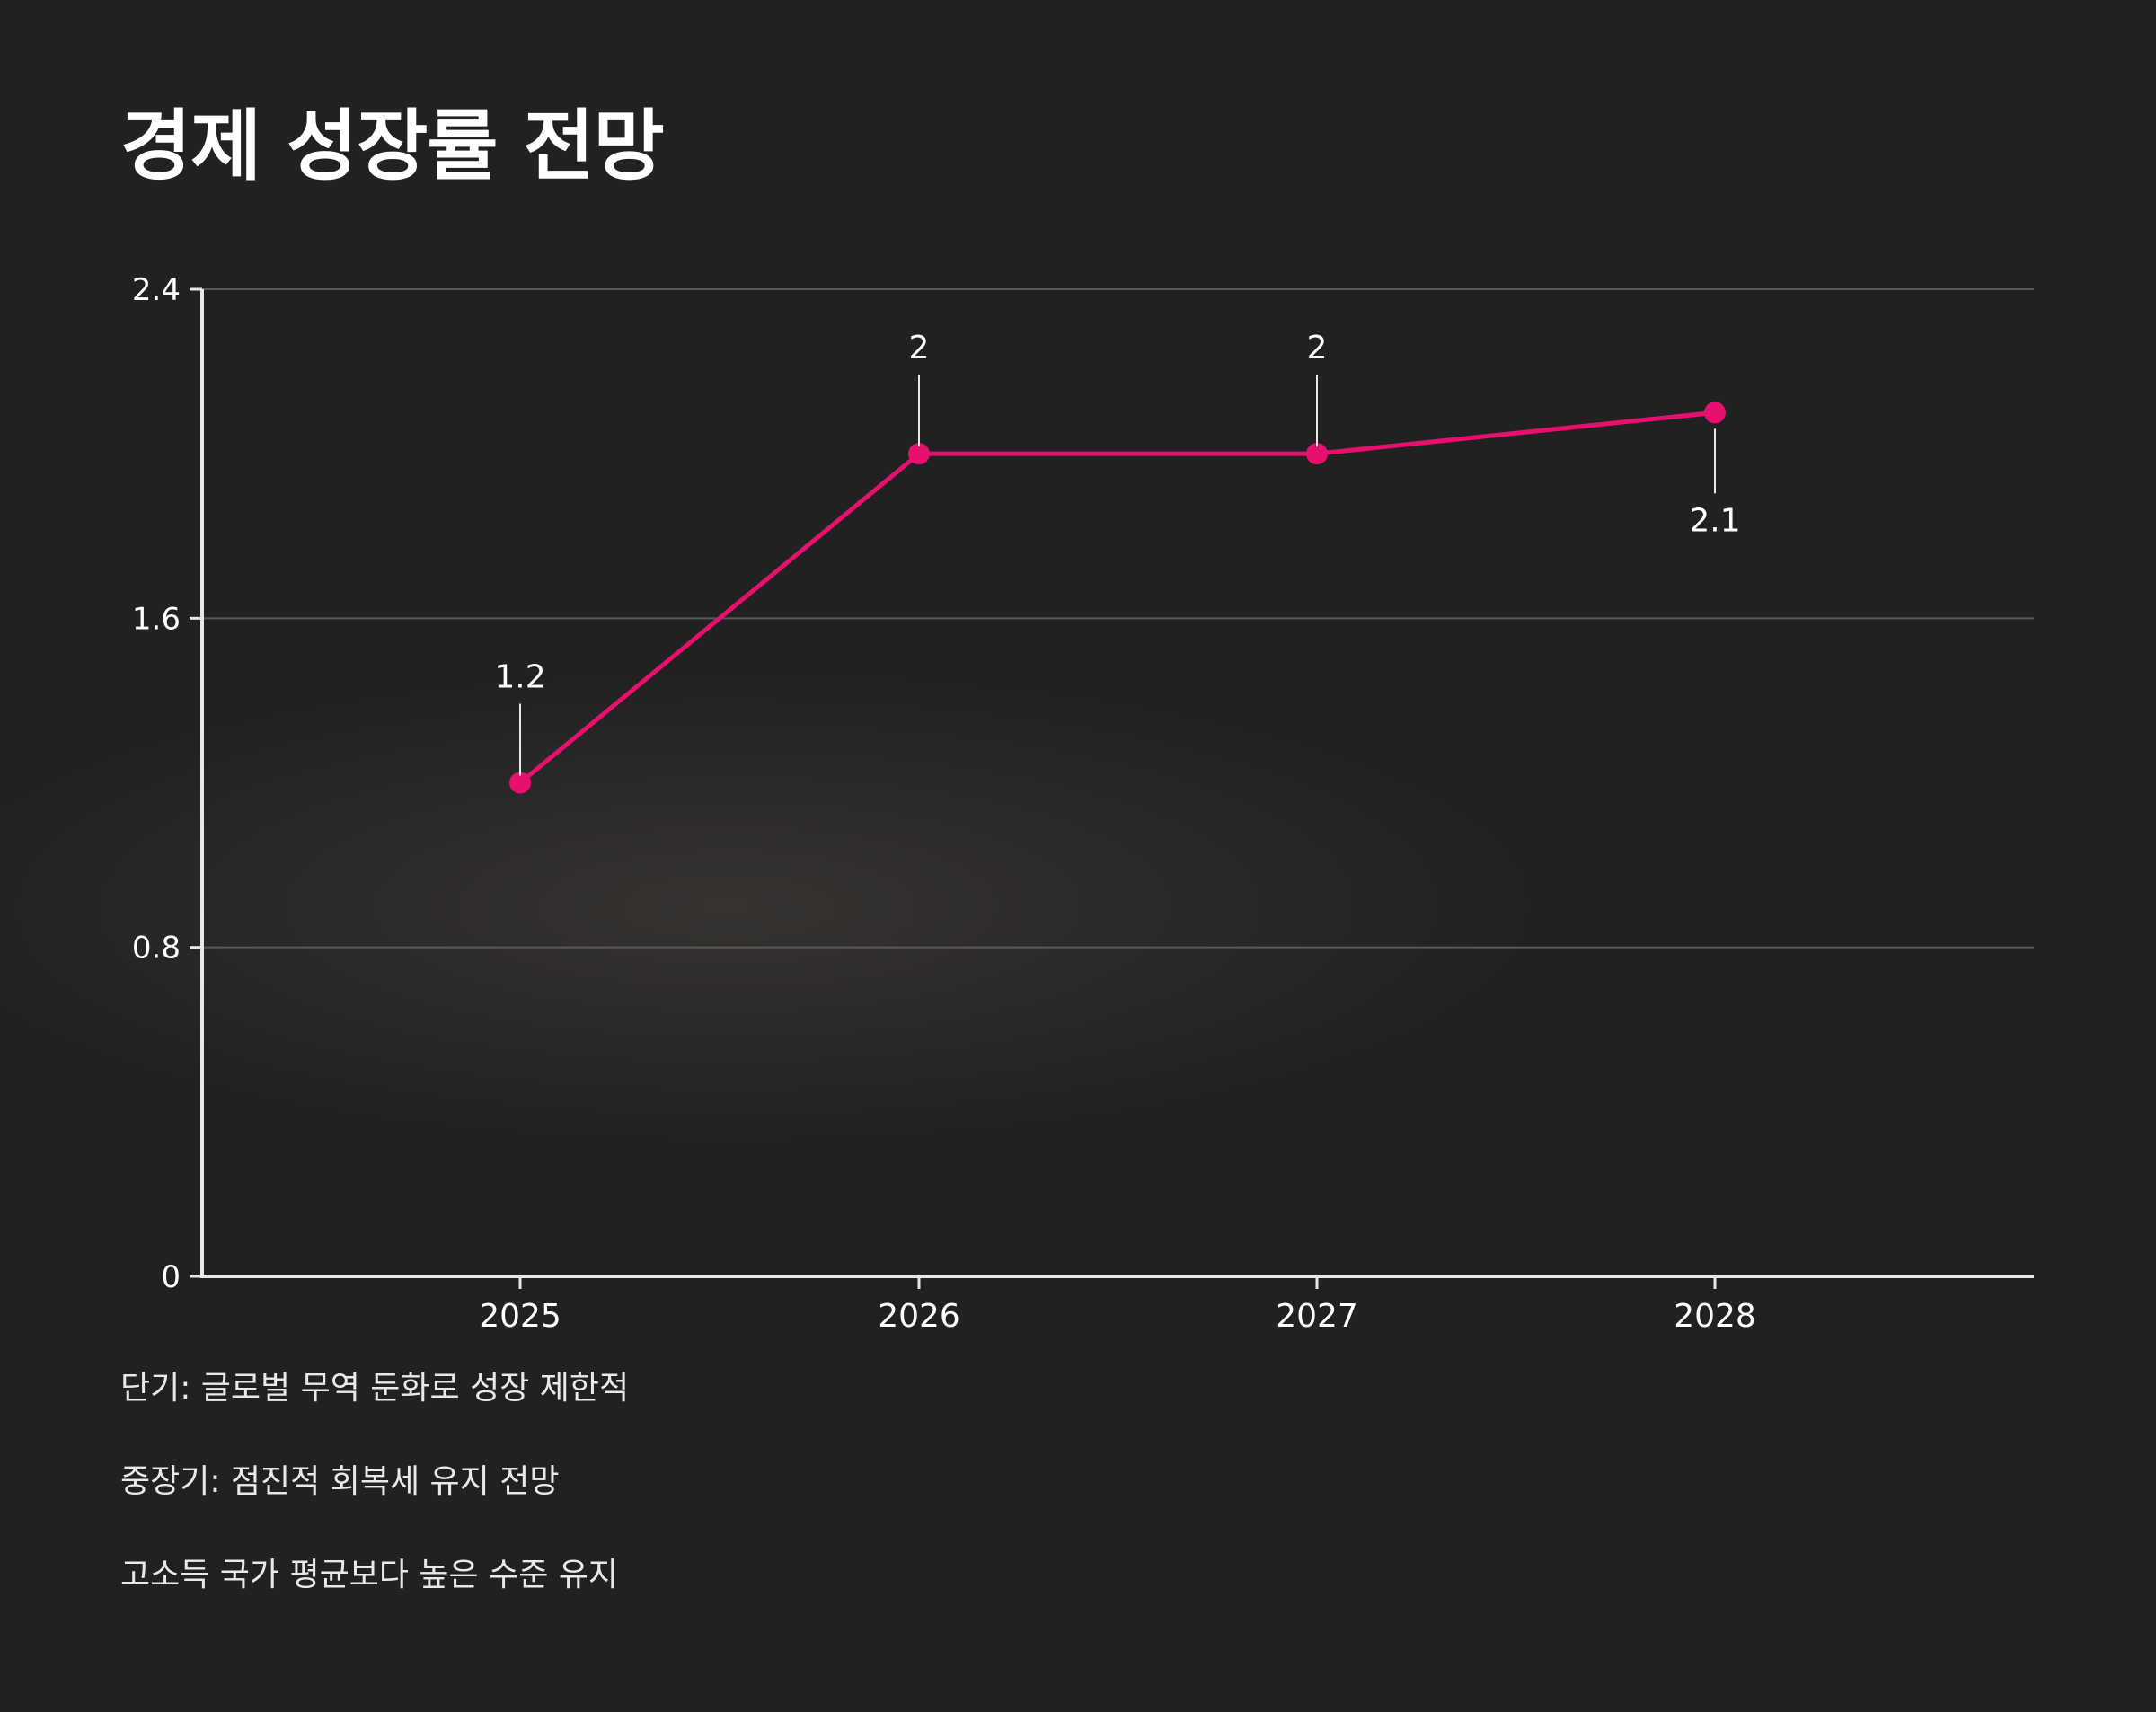 The width and height of the screenshot is (2156, 1712). Describe the element at coordinates (520, 1316) in the screenshot. I see `x-tick-label: 2025` at that location.